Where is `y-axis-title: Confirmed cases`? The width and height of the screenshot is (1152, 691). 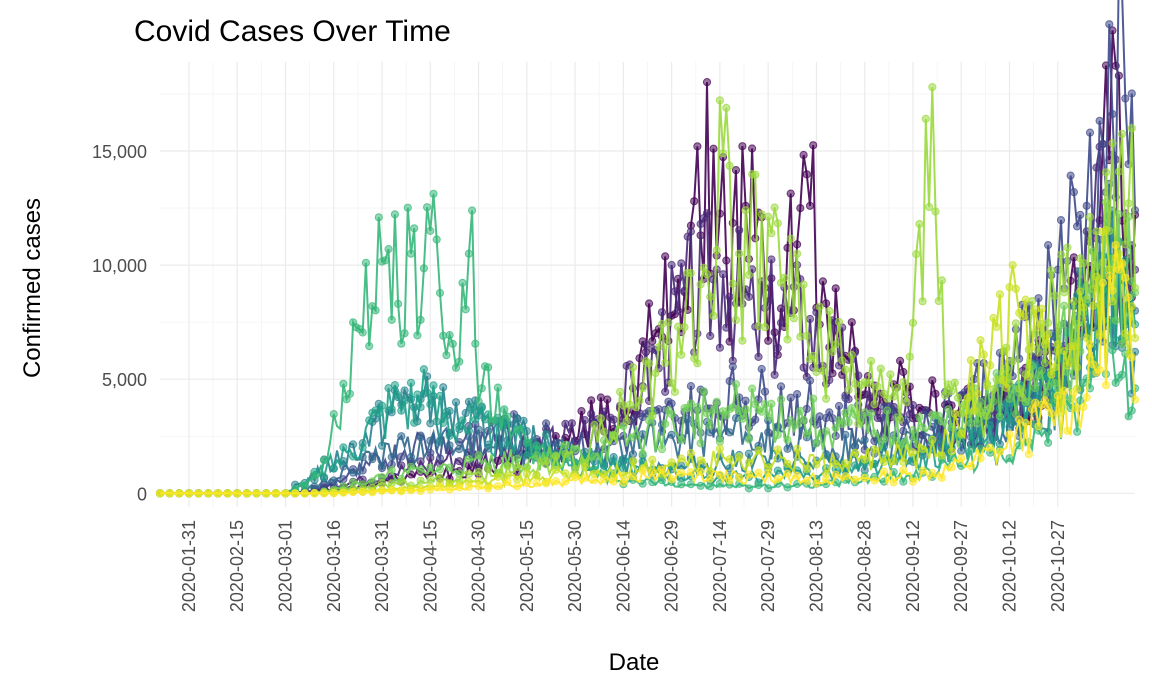 y-axis-title: Confirmed cases is located at coordinates (32, 288).